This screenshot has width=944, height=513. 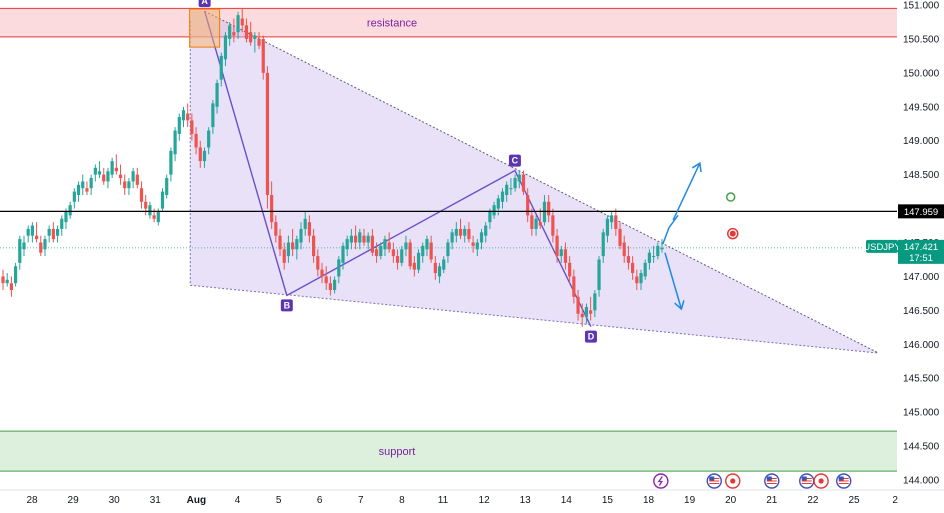 I want to click on time-tick-label: 7, so click(x=361, y=500).